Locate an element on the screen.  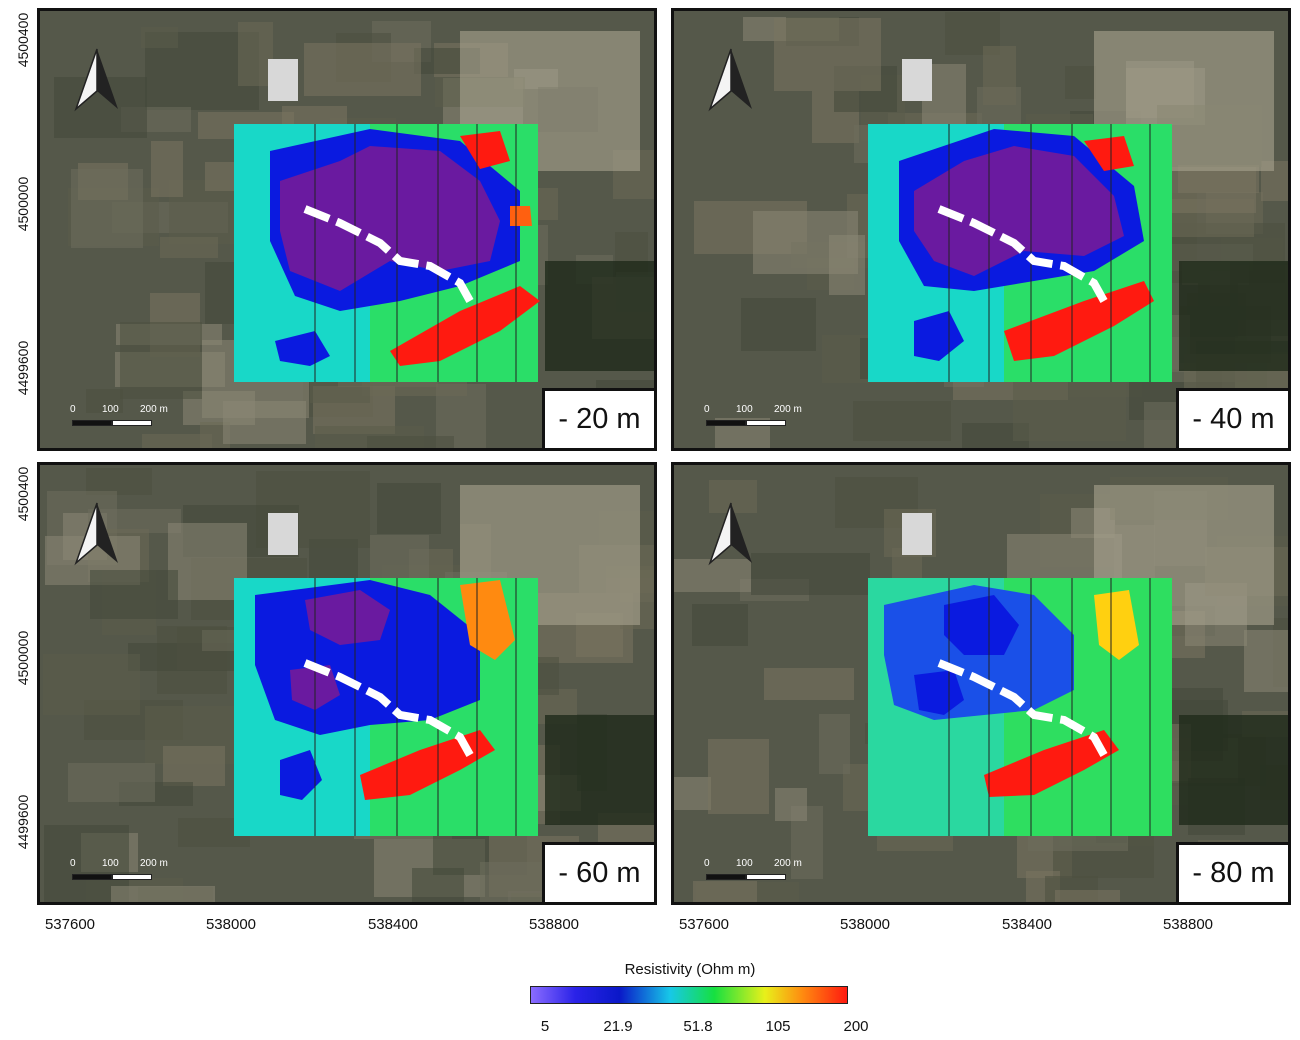
colorbar is located at coordinates (689, 995).